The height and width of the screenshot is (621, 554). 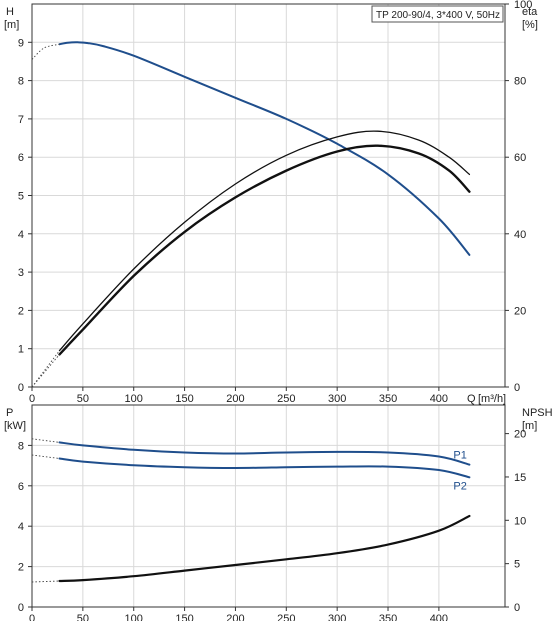 What do you see at coordinates (459, 486) in the screenshot?
I see `series-label-1: P2` at bounding box center [459, 486].